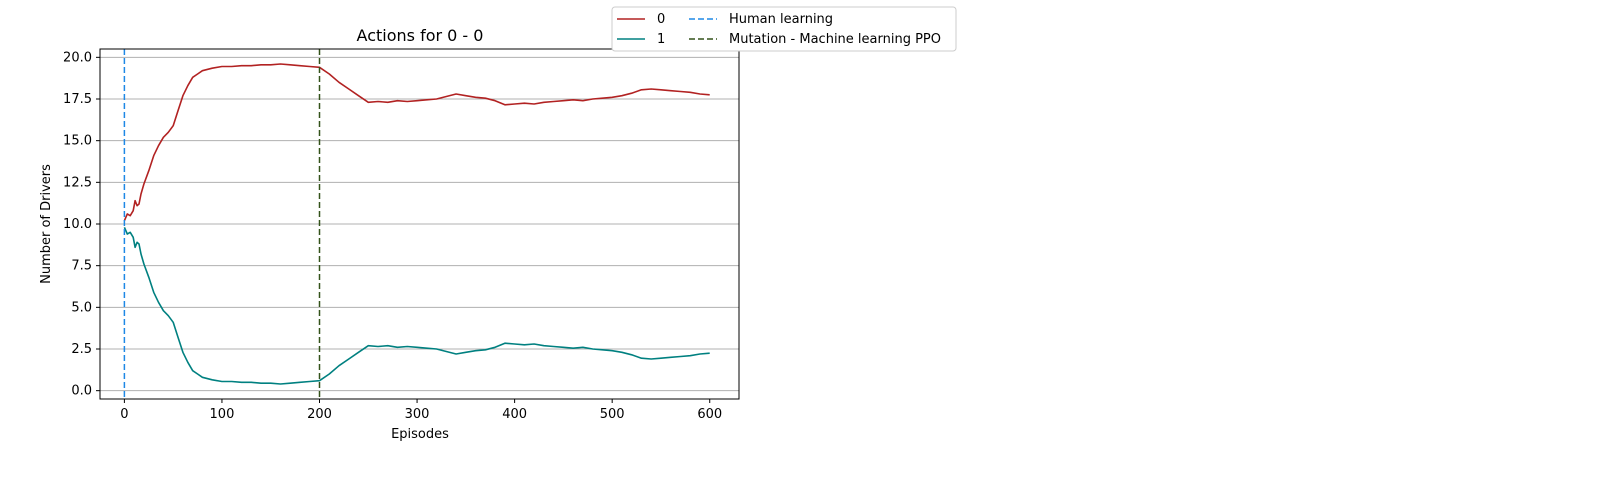 The height and width of the screenshot is (504, 1600). What do you see at coordinates (81, 391) in the screenshot?
I see `y-tick-label: 0.0` at bounding box center [81, 391].